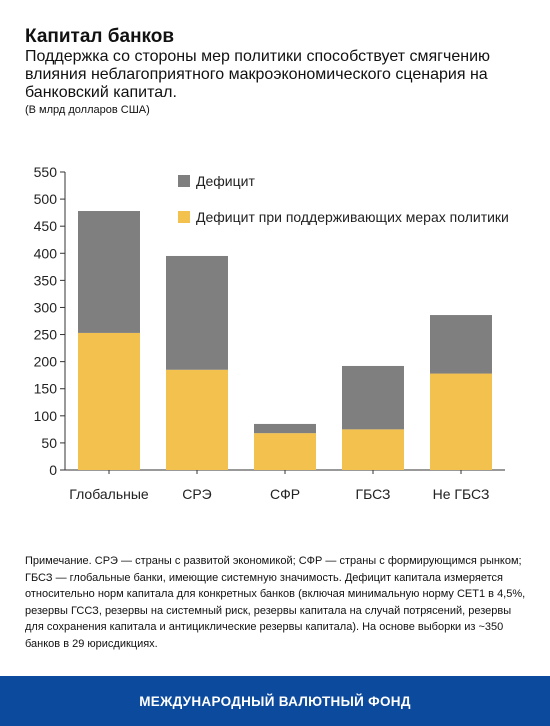 The width and height of the screenshot is (550, 726). Describe the element at coordinates (46, 280) in the screenshot. I see `y-tick-label: 350` at that location.